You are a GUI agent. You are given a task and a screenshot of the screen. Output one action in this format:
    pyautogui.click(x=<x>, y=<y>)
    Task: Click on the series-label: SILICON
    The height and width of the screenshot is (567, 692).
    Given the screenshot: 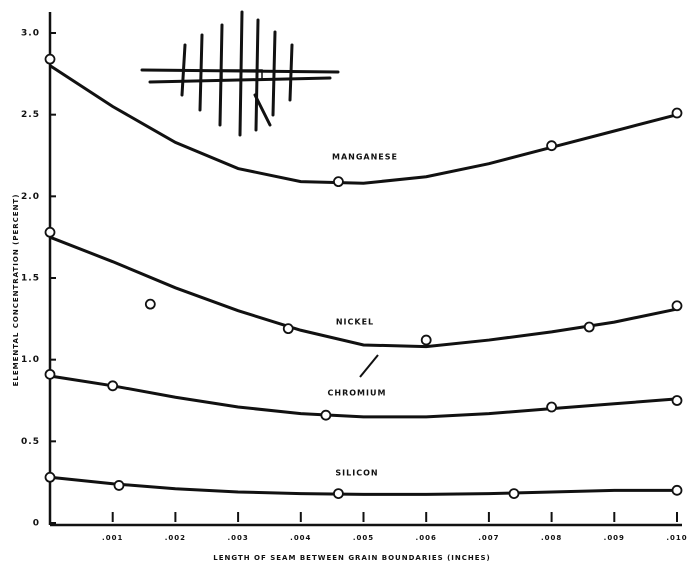 What is the action you would take?
    pyautogui.click(x=356, y=473)
    